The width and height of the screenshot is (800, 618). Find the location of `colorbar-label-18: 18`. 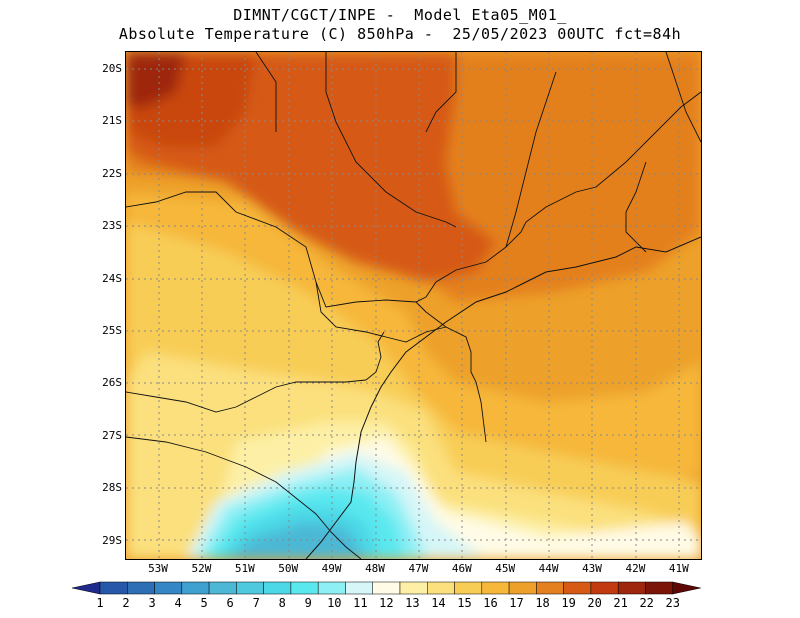

colorbar-label-18: 18 is located at coordinates (542, 603).